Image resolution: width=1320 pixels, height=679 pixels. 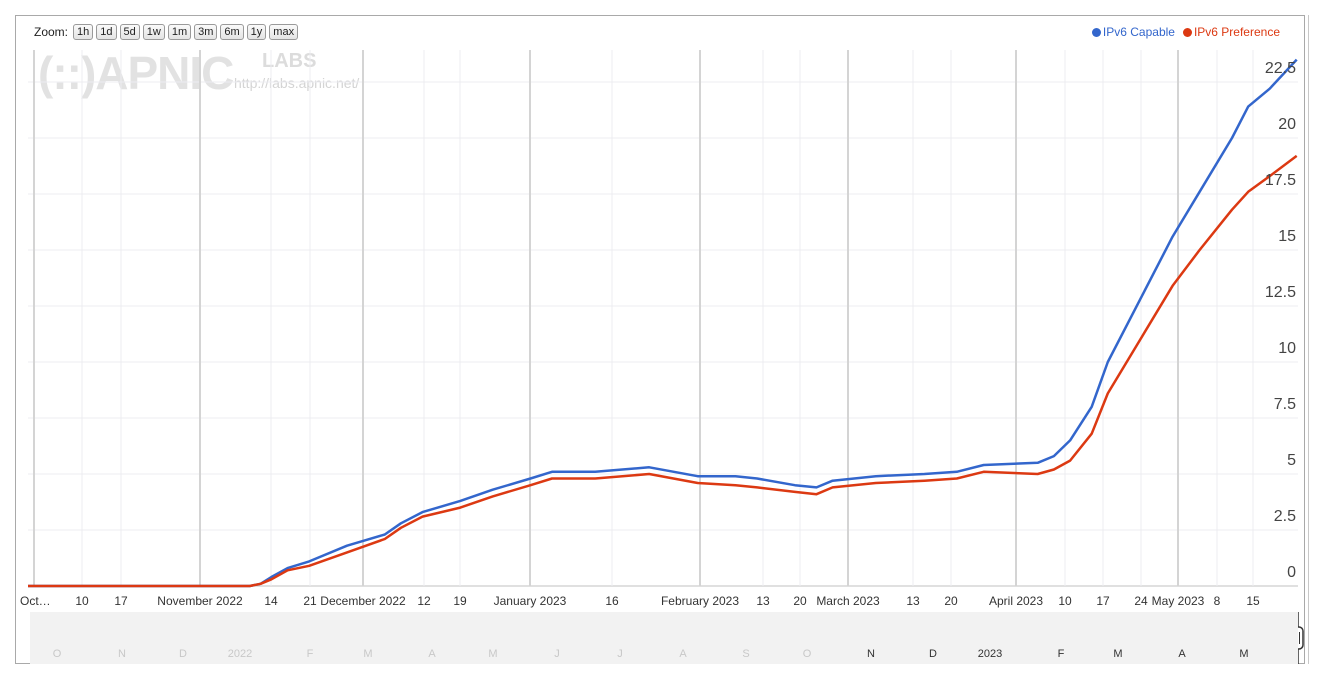 I want to click on x-axis-label: 15, so click(x=1253, y=601).